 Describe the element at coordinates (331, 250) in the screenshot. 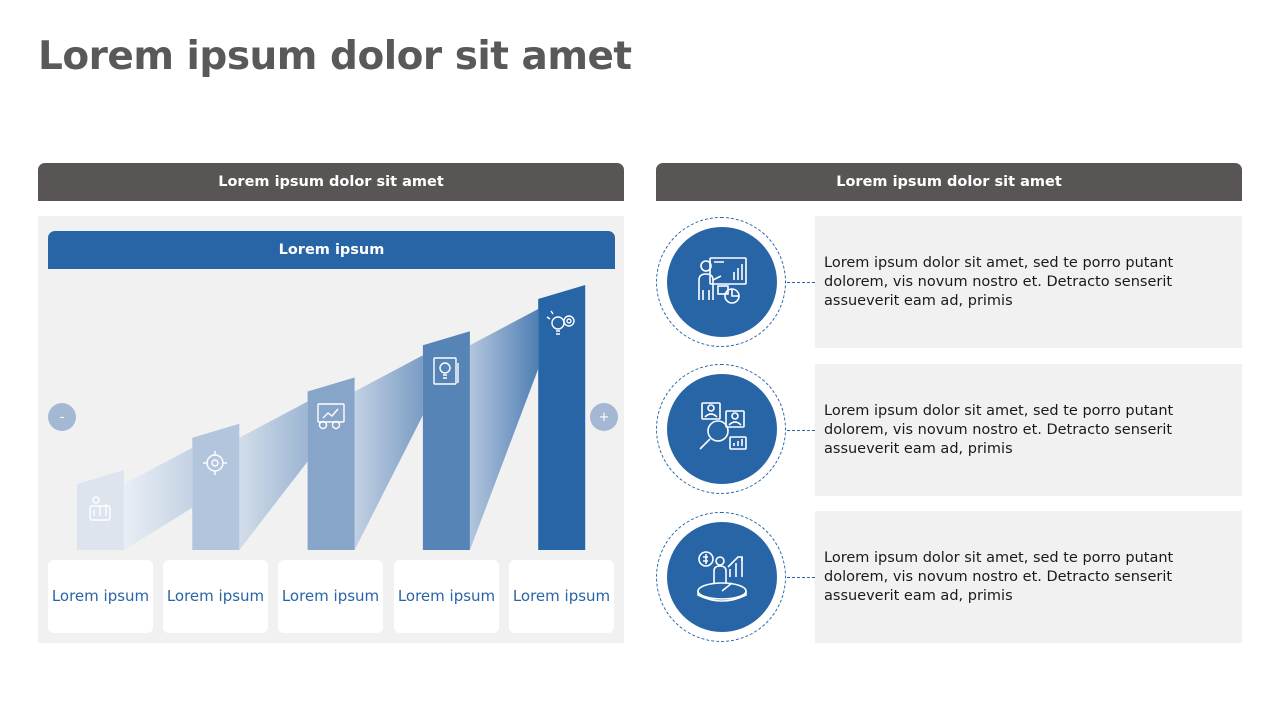

I see `chart-subheader: Lorem ipsum` at that location.